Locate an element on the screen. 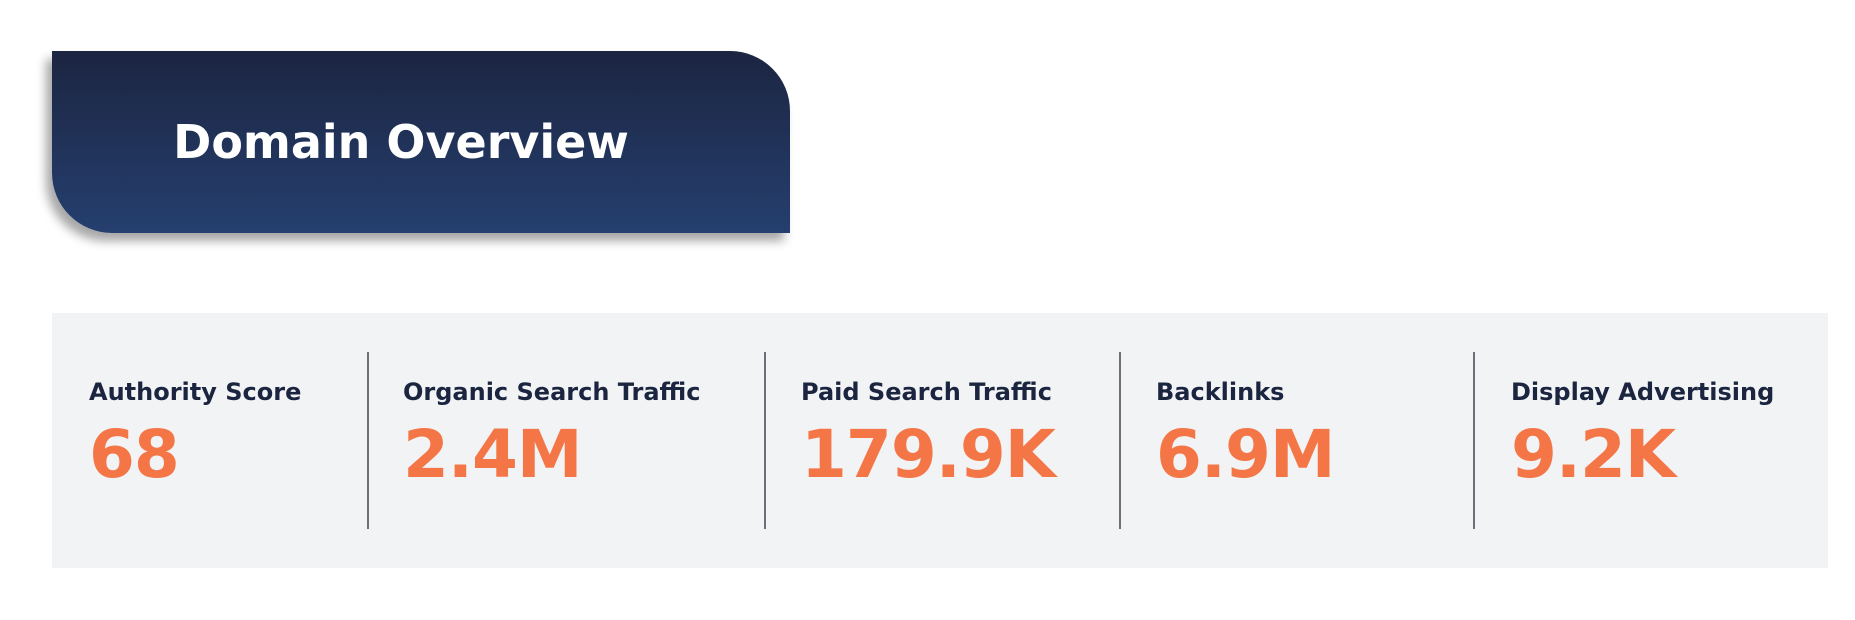 Image resolution: width=1855 pixels, height=620 pixels. metric: Organic Search Traffic 2.4M is located at coordinates (552, 435).